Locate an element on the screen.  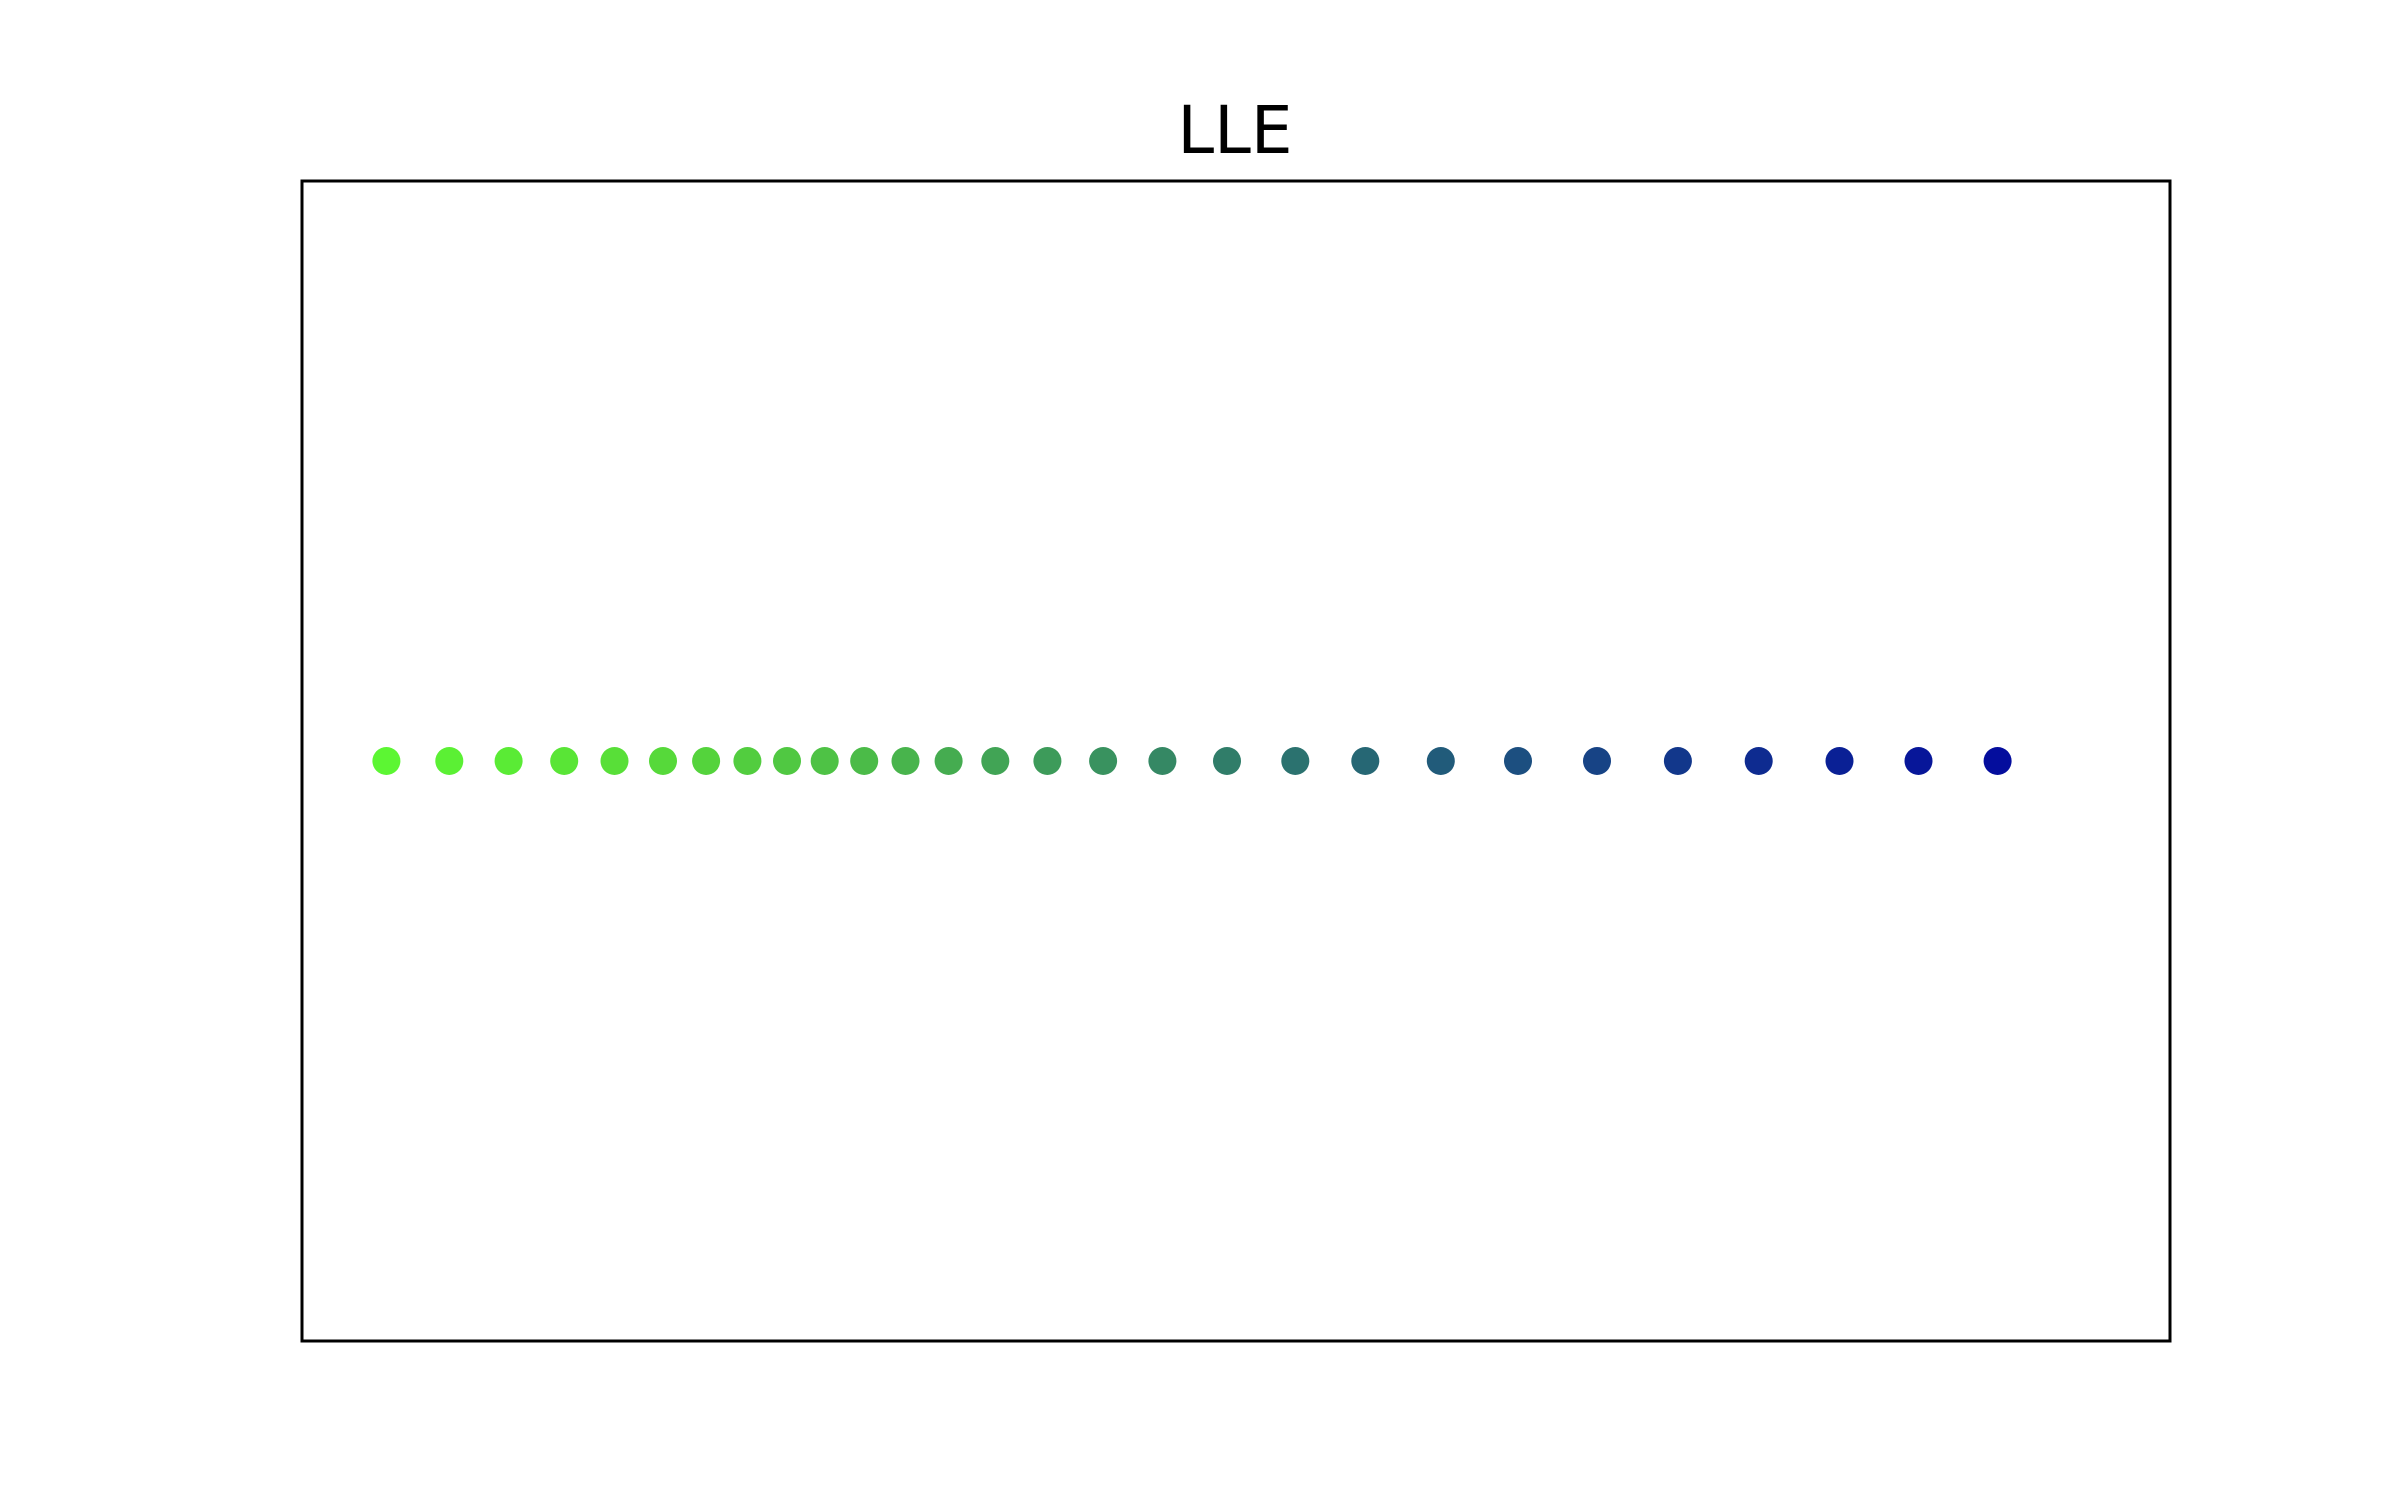
chart-title: LLE is located at coordinates (1234, 130).